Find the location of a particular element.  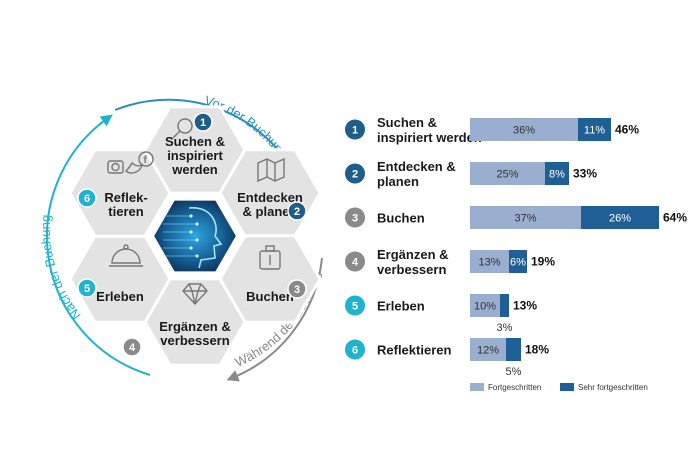

step-badge-number: 1 is located at coordinates (203, 123).